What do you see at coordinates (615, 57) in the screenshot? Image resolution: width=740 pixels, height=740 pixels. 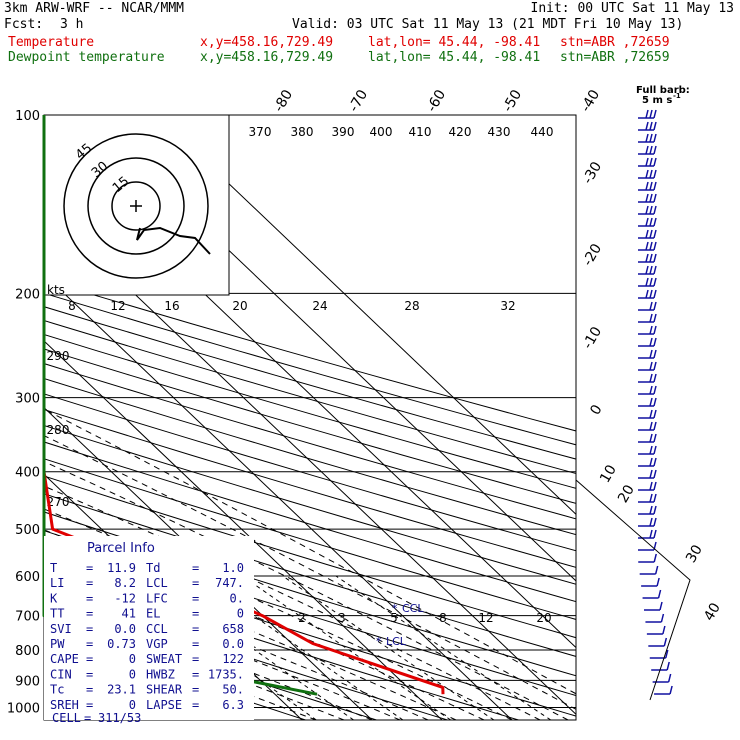 I see `dewpoint-stn: stn=ABR ,72659` at bounding box center [615, 57].